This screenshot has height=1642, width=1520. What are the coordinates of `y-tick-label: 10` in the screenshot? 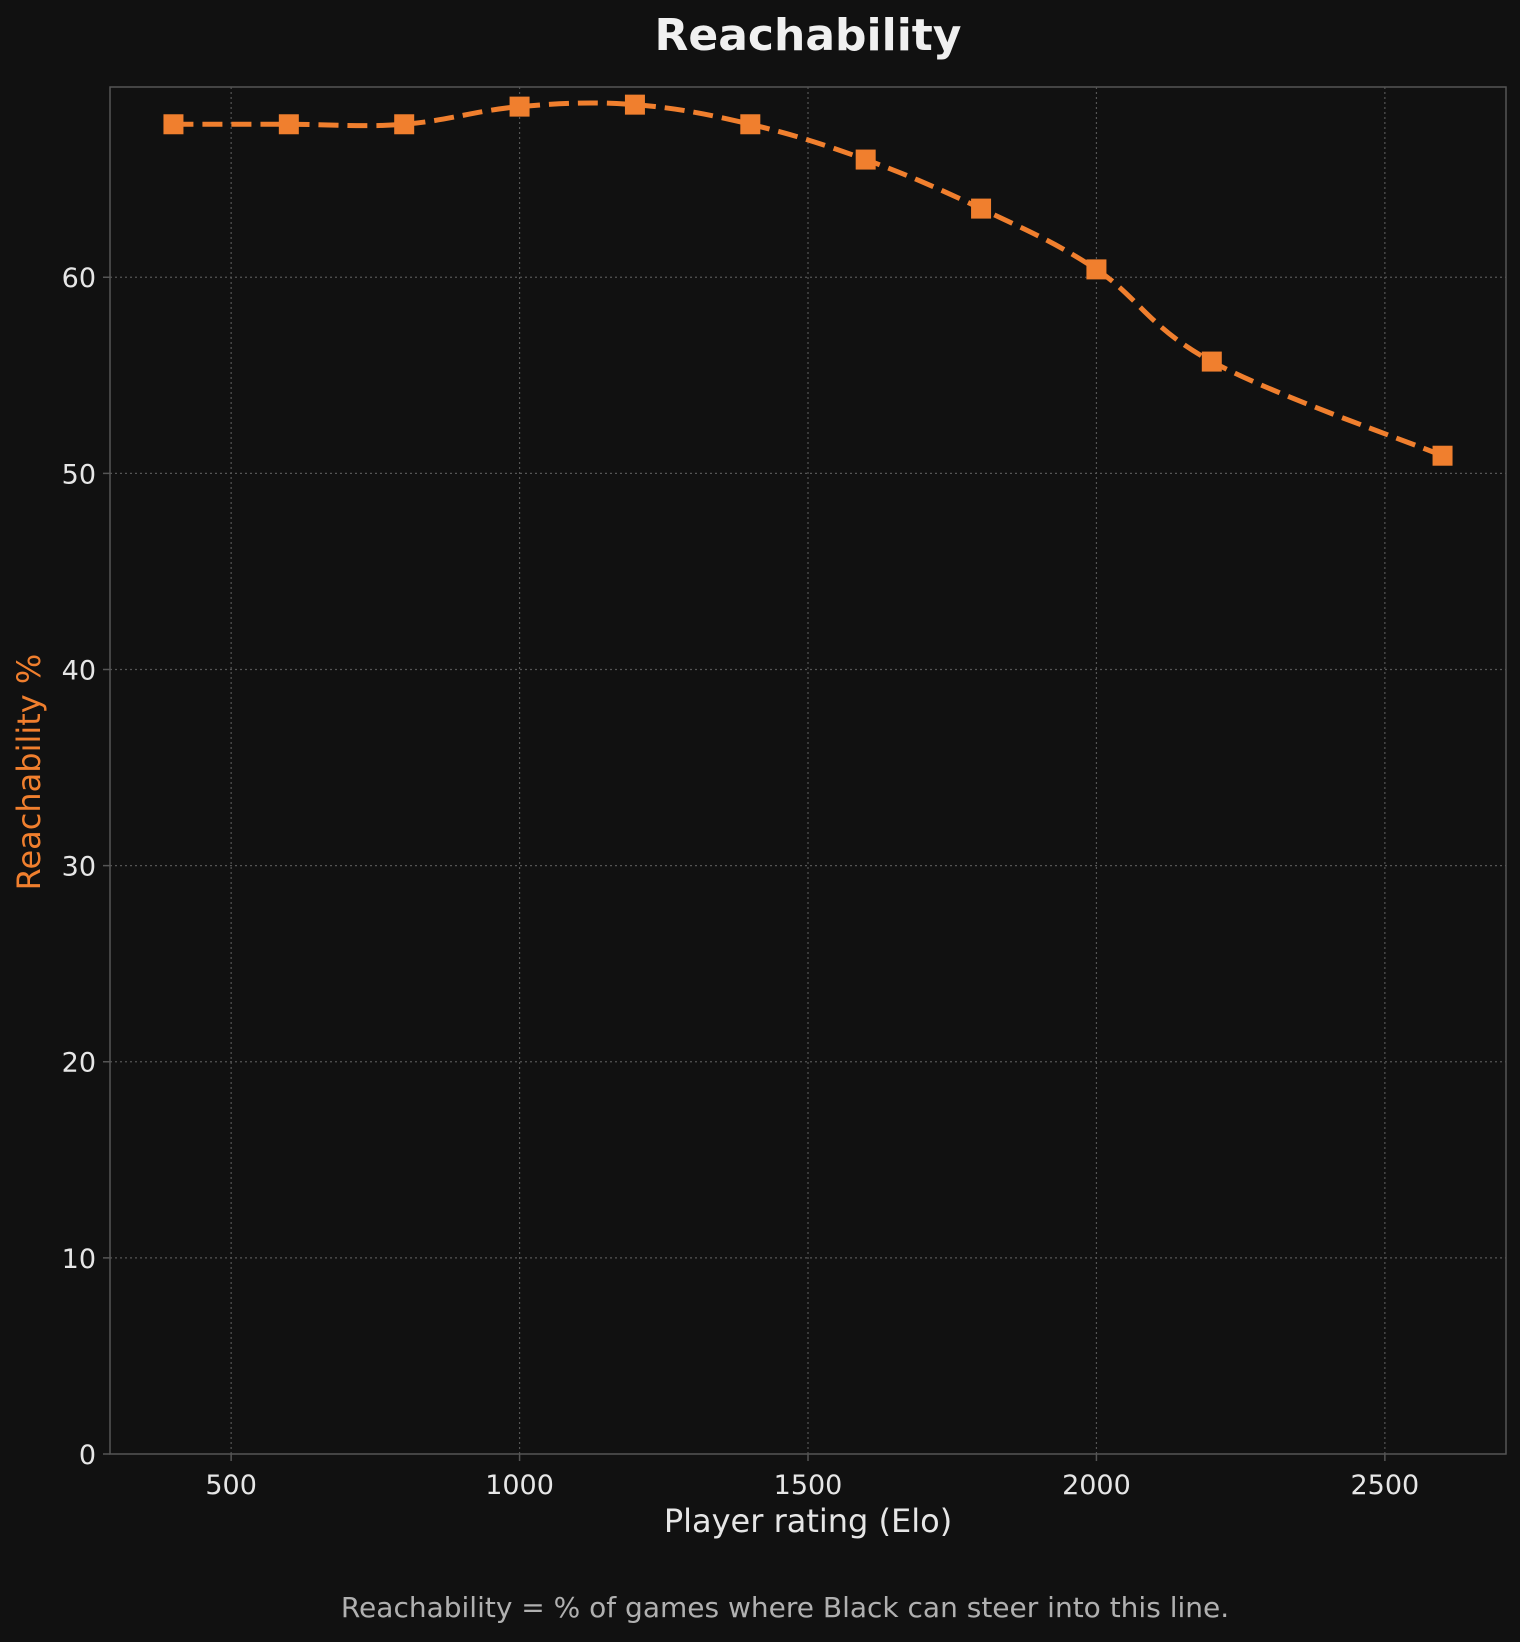 It's located at (79, 1259).